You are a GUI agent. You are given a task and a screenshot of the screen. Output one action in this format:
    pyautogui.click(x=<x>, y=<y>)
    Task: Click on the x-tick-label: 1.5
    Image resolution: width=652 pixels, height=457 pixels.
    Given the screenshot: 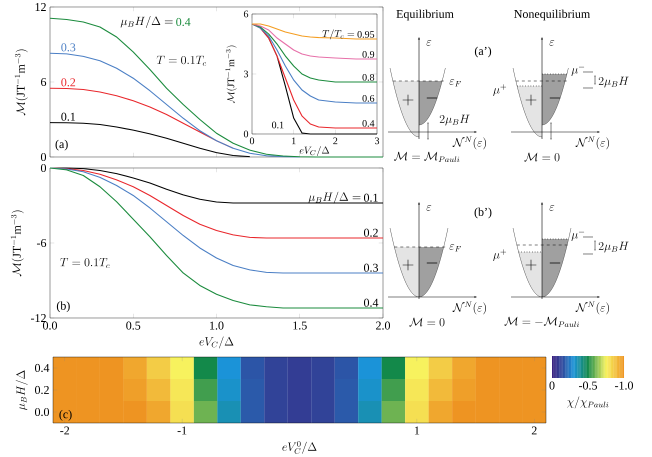 What is the action you would take?
    pyautogui.click(x=300, y=326)
    